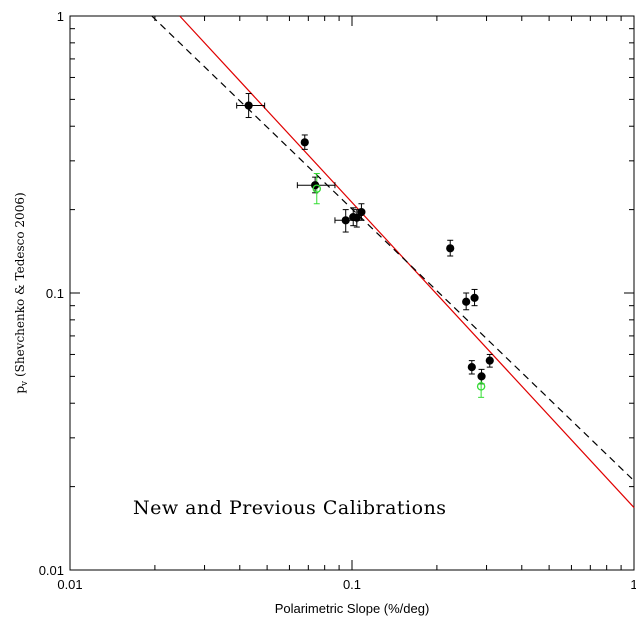 This screenshot has height=621, width=636. What do you see at coordinates (60, 16) in the screenshot?
I see `y-tick-label: 1` at bounding box center [60, 16].